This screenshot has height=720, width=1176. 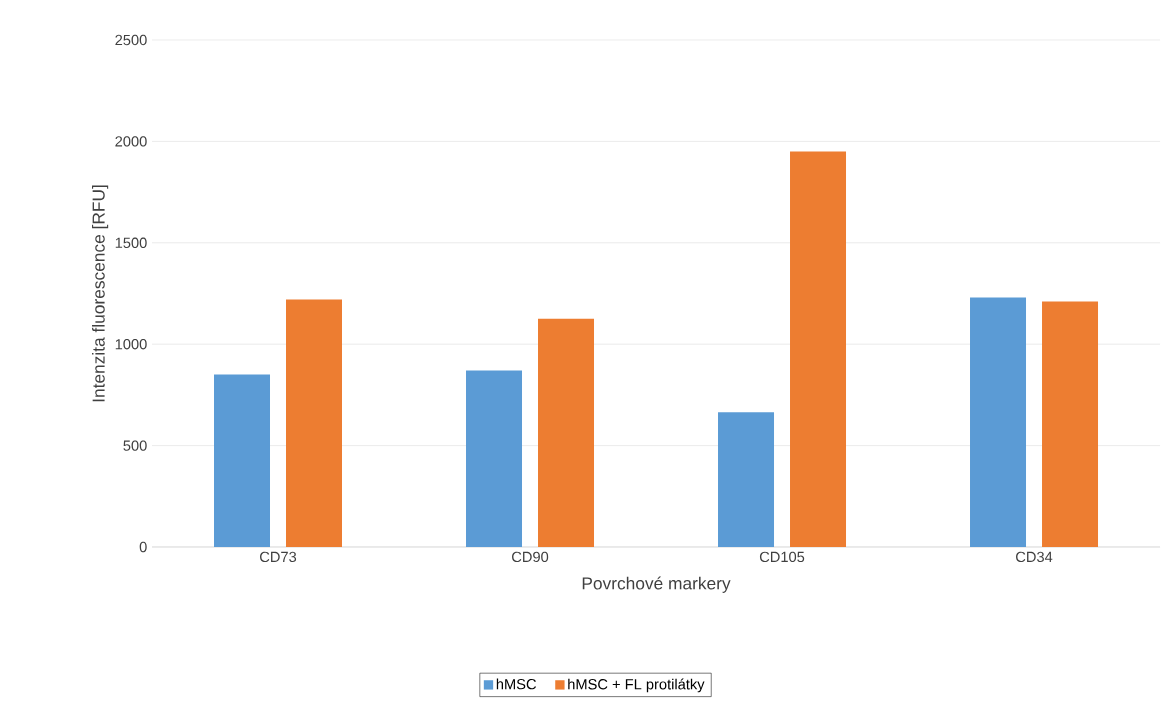 I want to click on y-tick-label: 1500, so click(x=131, y=242).